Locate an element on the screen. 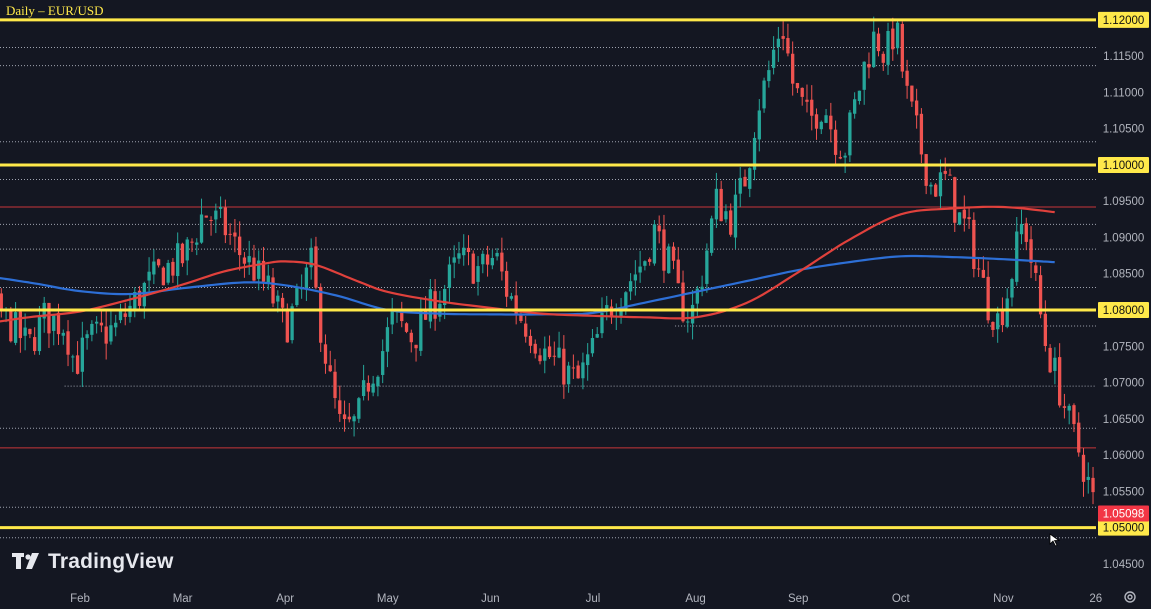 Image resolution: width=1151 pixels, height=609 pixels. key-level-price-label: 1.05000 is located at coordinates (1124, 529).